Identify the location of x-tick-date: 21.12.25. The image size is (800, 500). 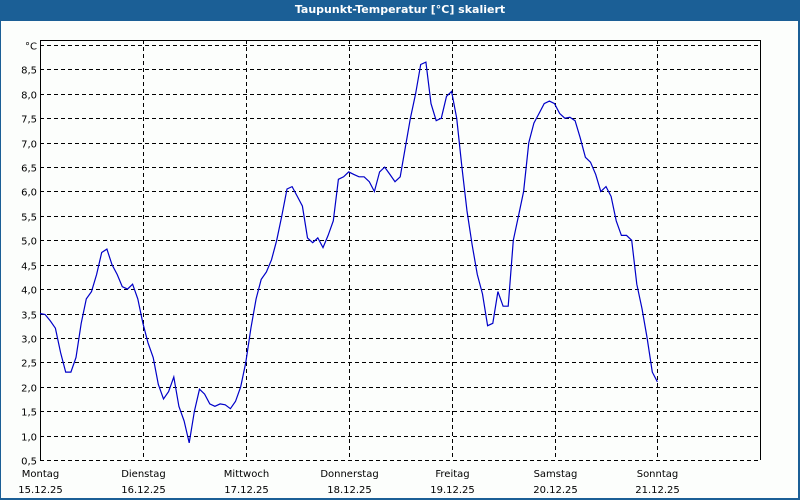
(657, 490).